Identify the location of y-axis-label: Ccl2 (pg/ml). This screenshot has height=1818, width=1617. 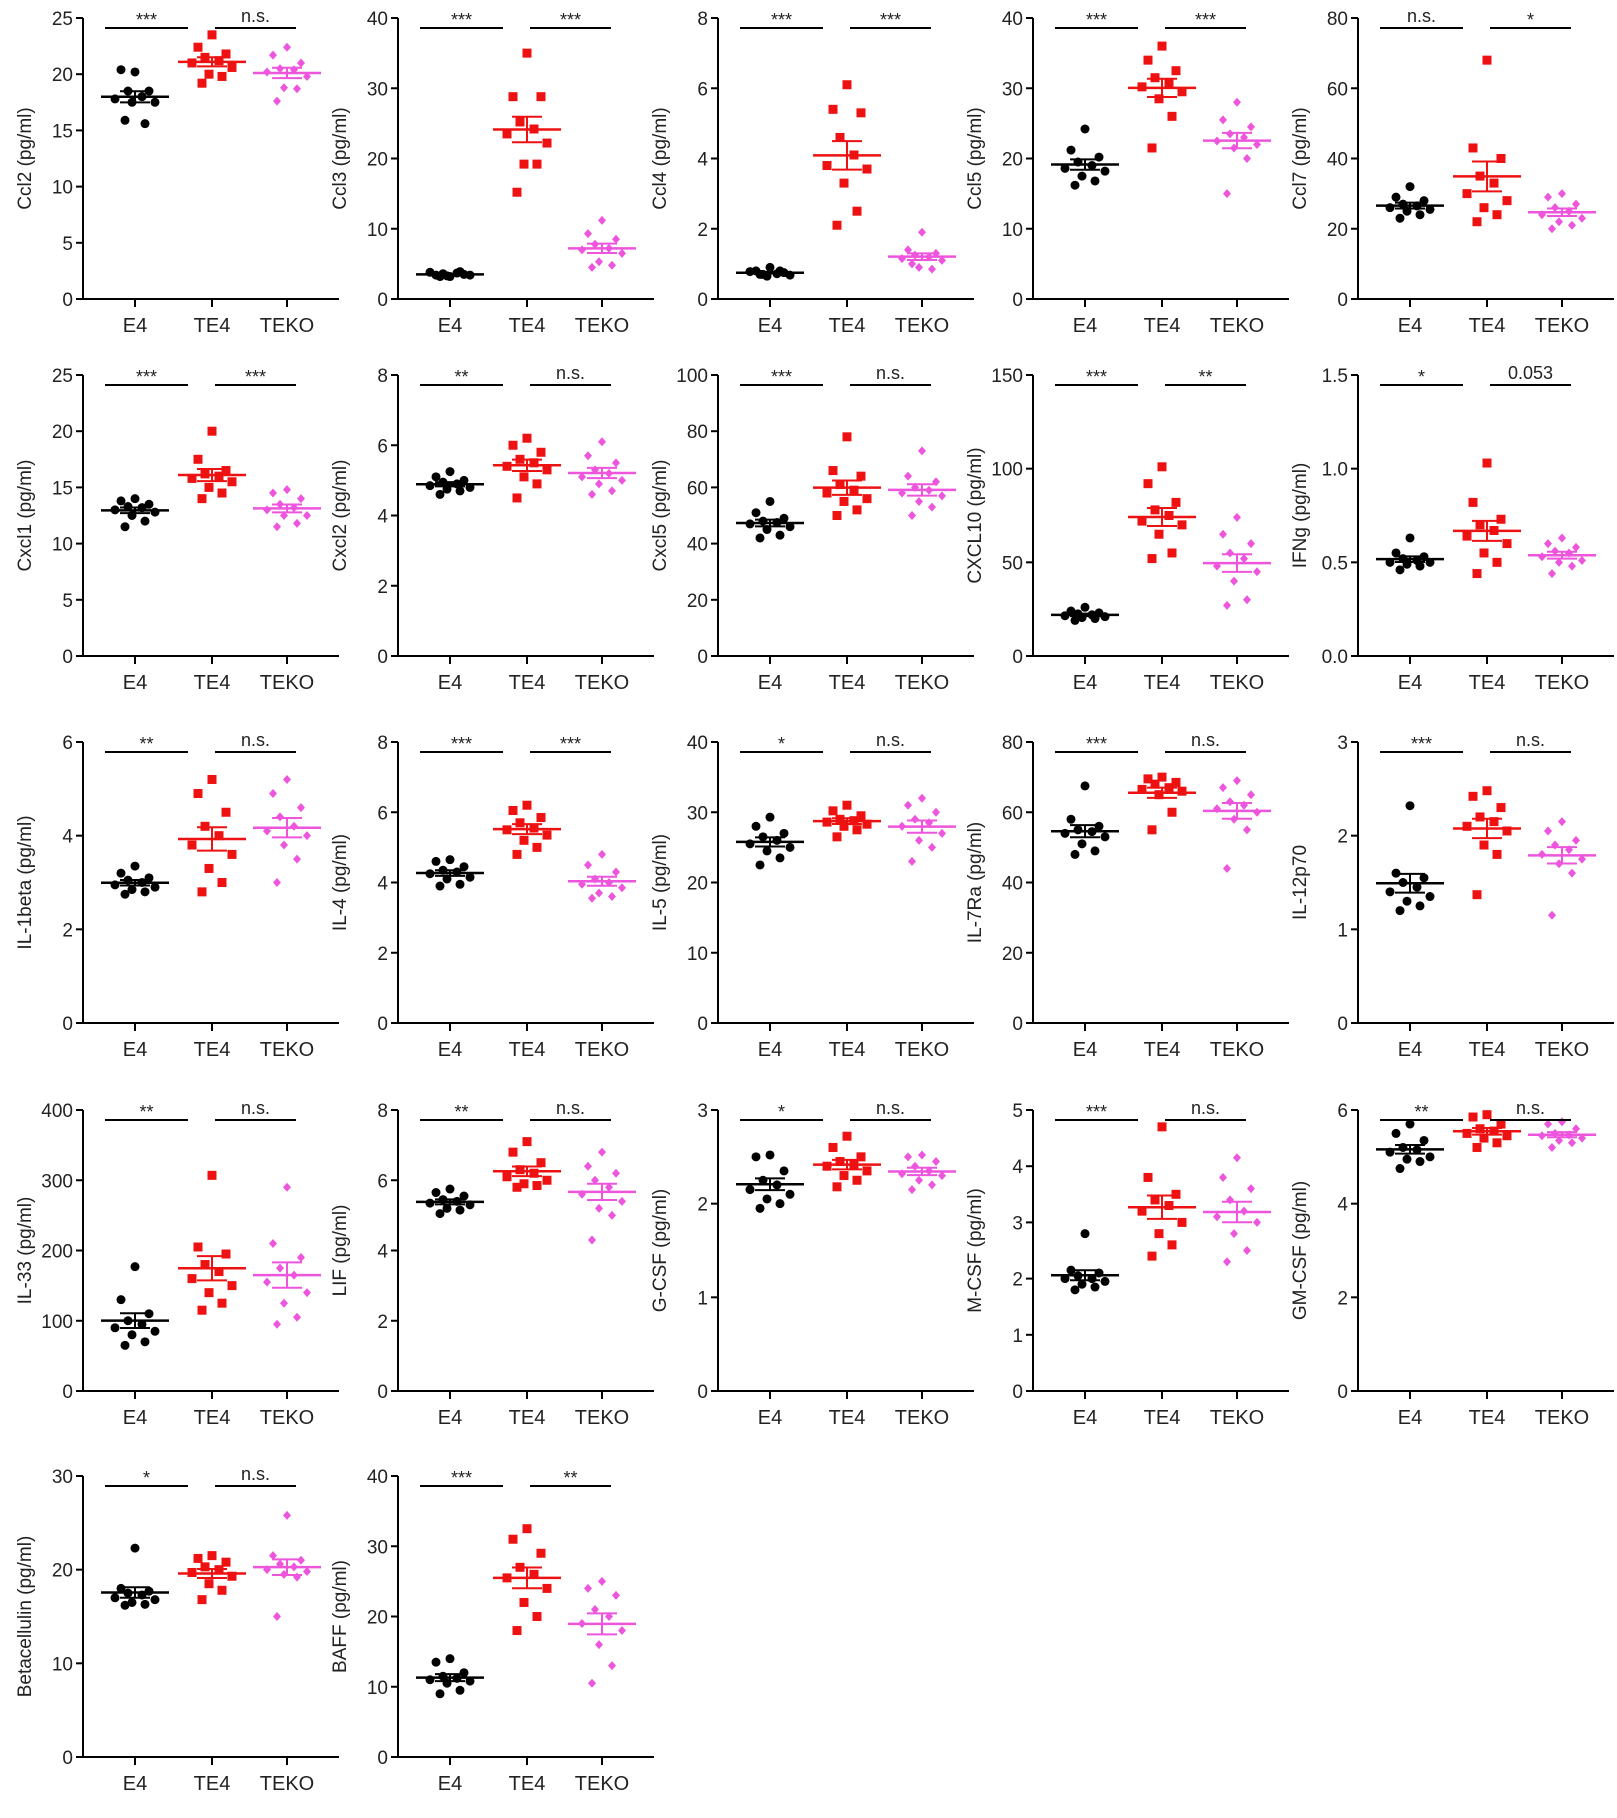
(25, 158).